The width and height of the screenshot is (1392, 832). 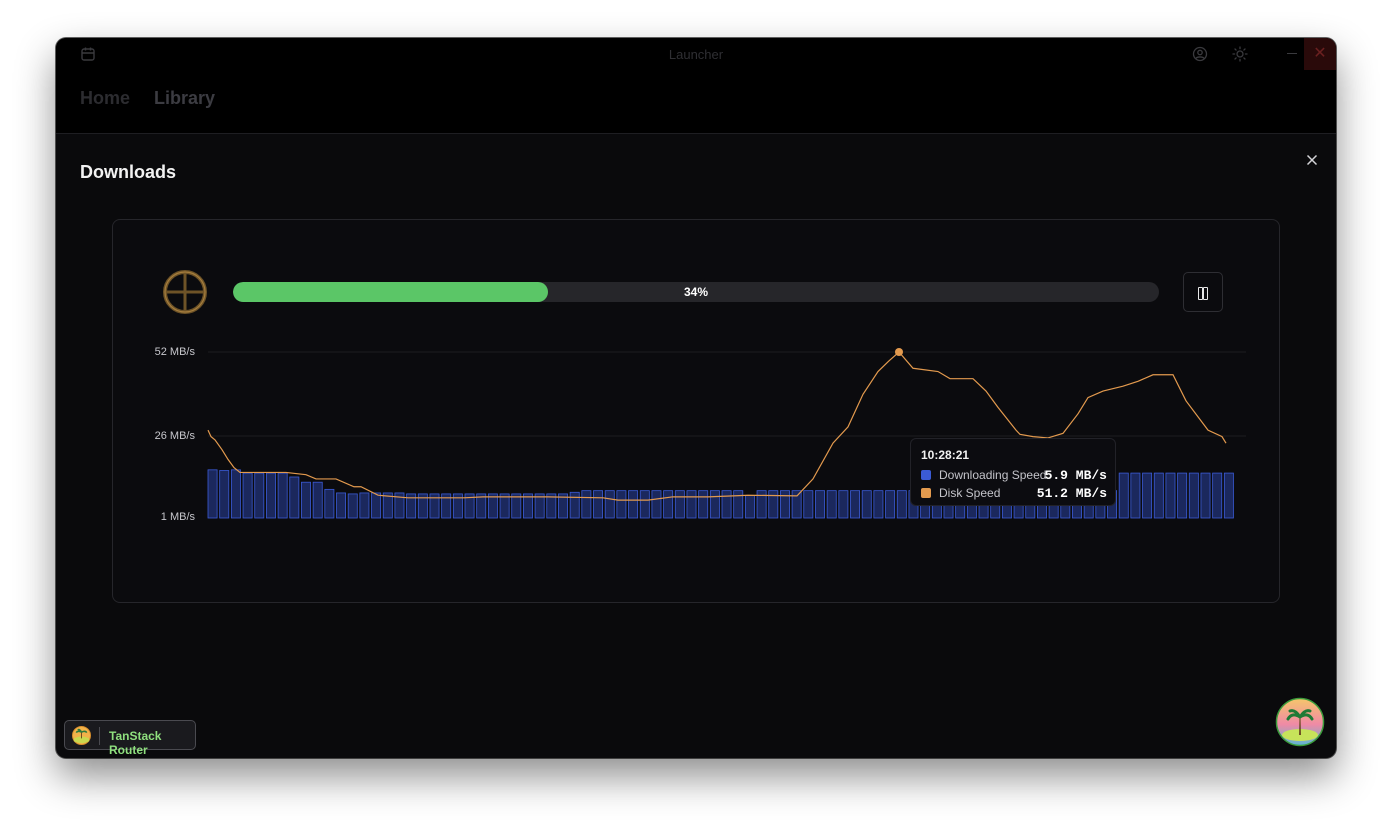 What do you see at coordinates (1075, 475) in the screenshot?
I see `tooltip-series-value: 5.9 MB/s` at bounding box center [1075, 475].